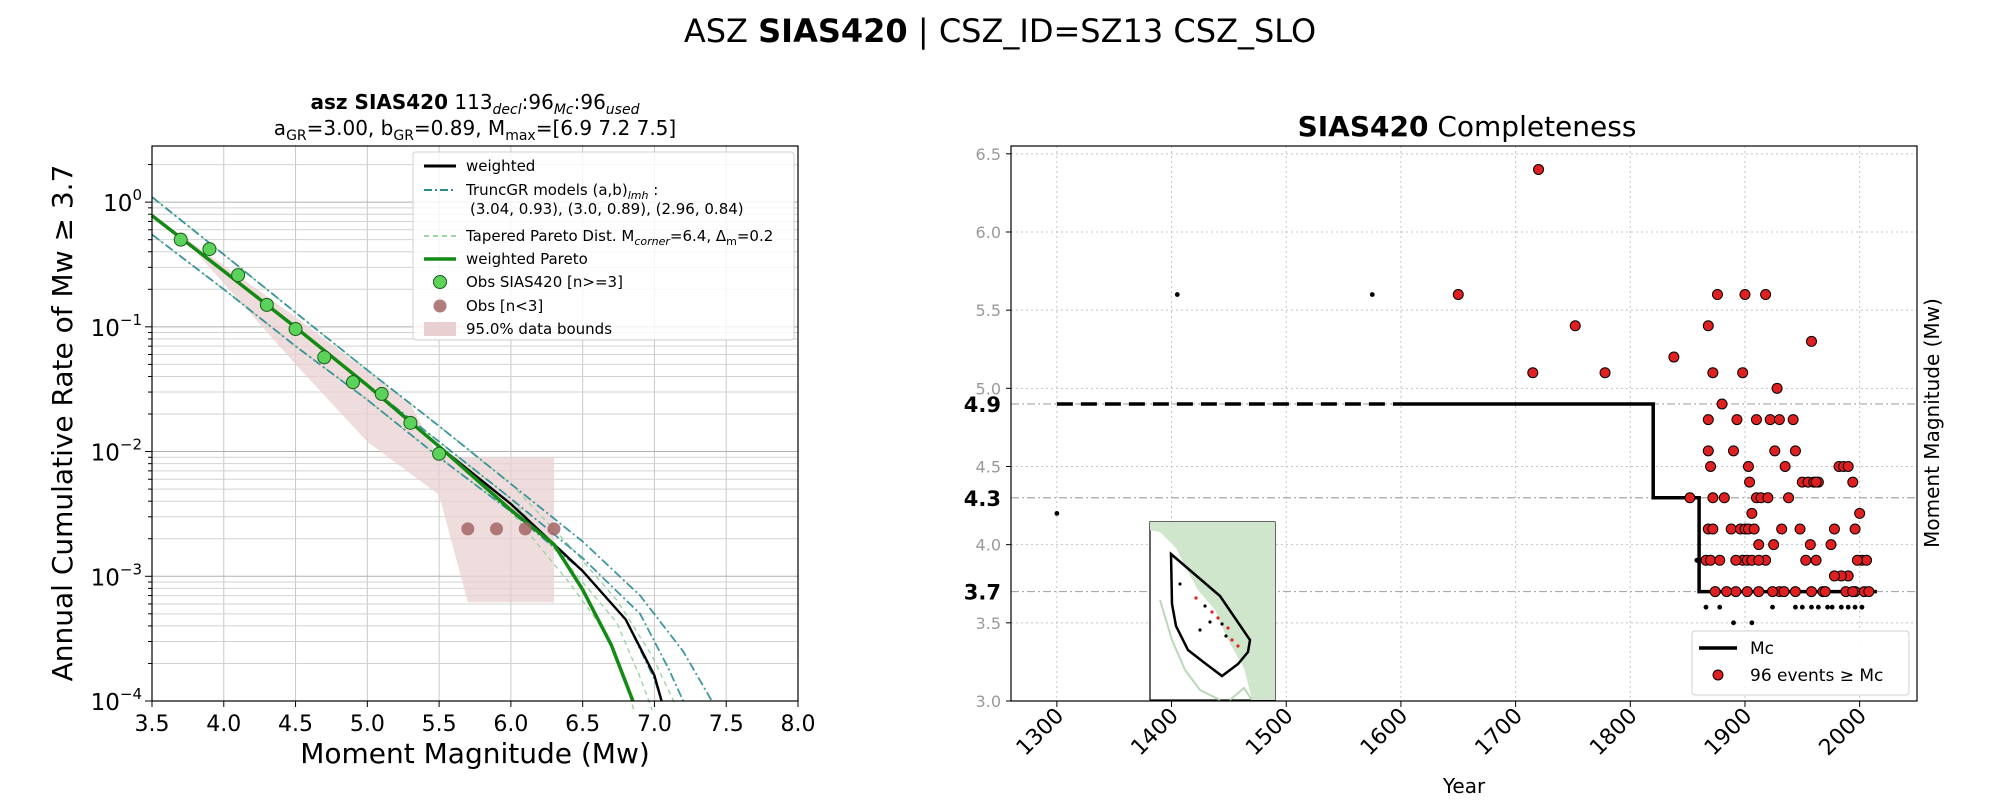  I want to click on right-x-tick-label: 1500, so click(1269, 732).